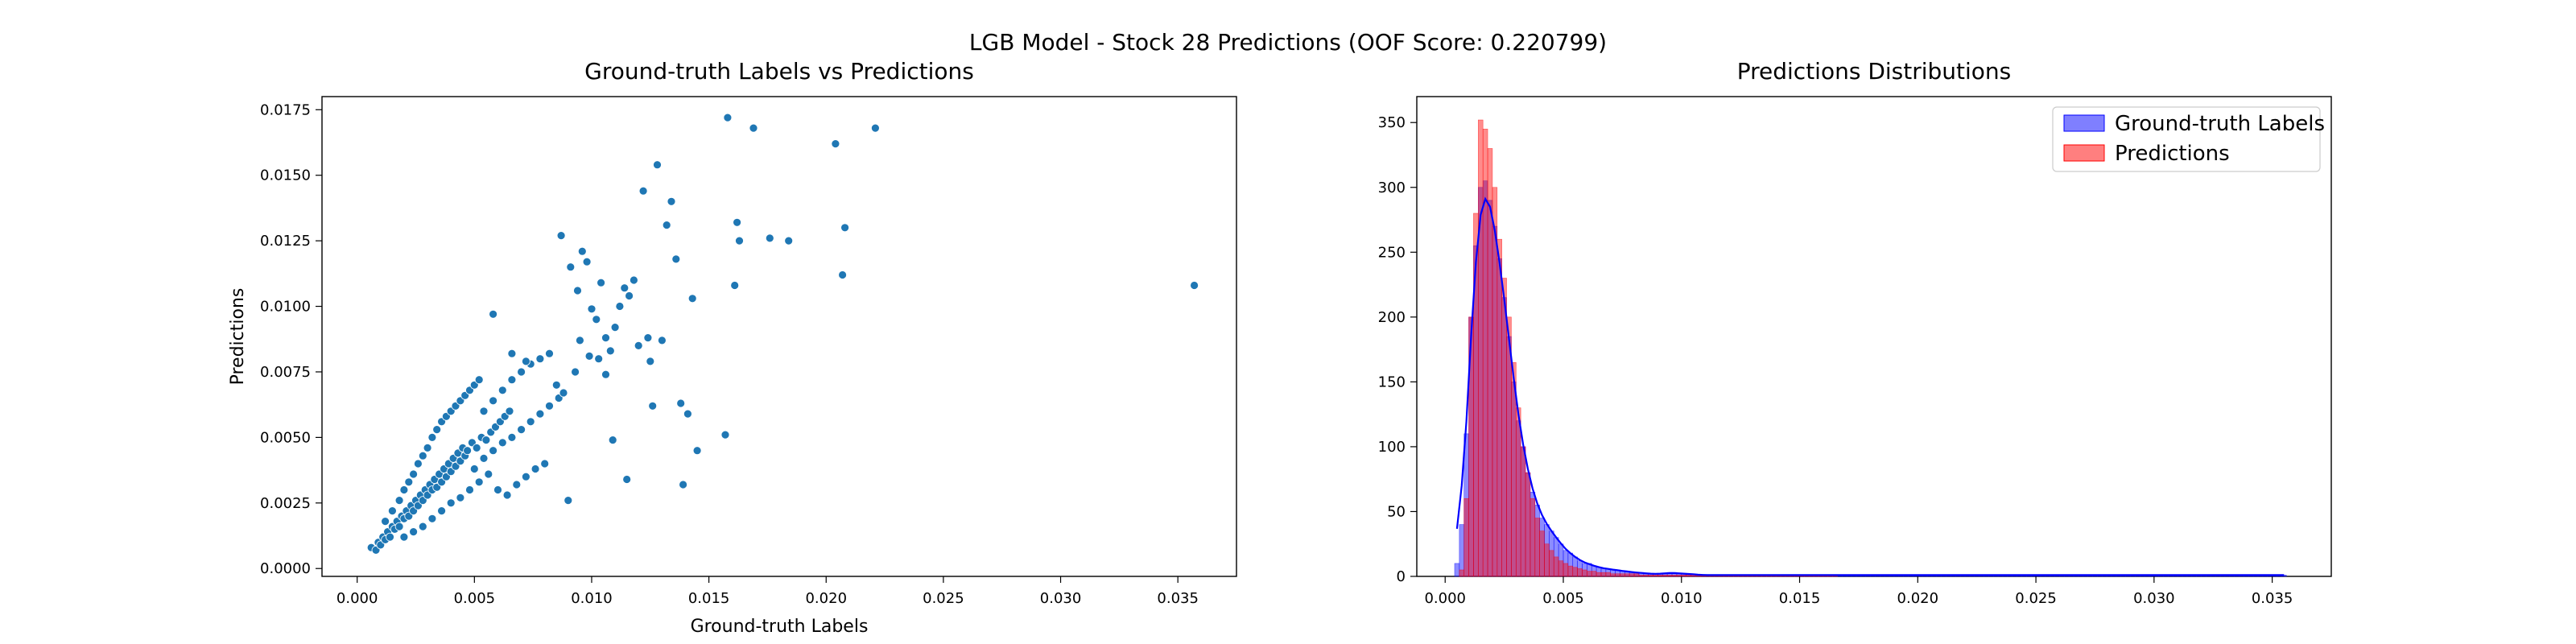 This screenshot has width=2576, height=644. What do you see at coordinates (1397, 349) in the screenshot?
I see `histogram-y-axis: 0 50 100 150 200 250 300 350` at bounding box center [1397, 349].